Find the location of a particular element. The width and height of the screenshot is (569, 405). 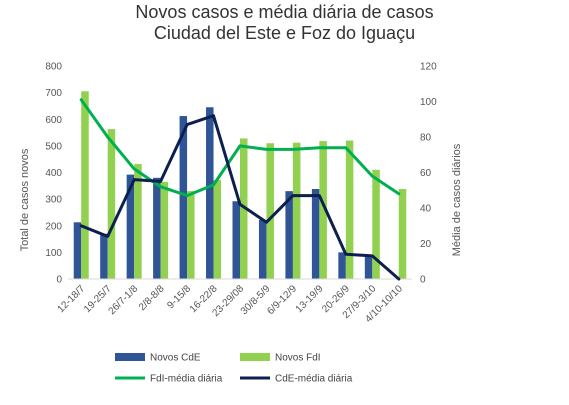

legend-label: Novos CdE is located at coordinates (175, 358).